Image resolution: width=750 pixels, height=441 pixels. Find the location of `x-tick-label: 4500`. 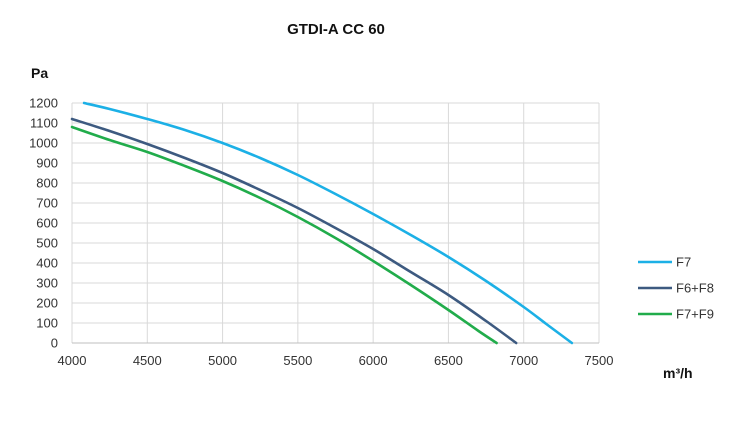

x-tick-label: 4500 is located at coordinates (147, 360).